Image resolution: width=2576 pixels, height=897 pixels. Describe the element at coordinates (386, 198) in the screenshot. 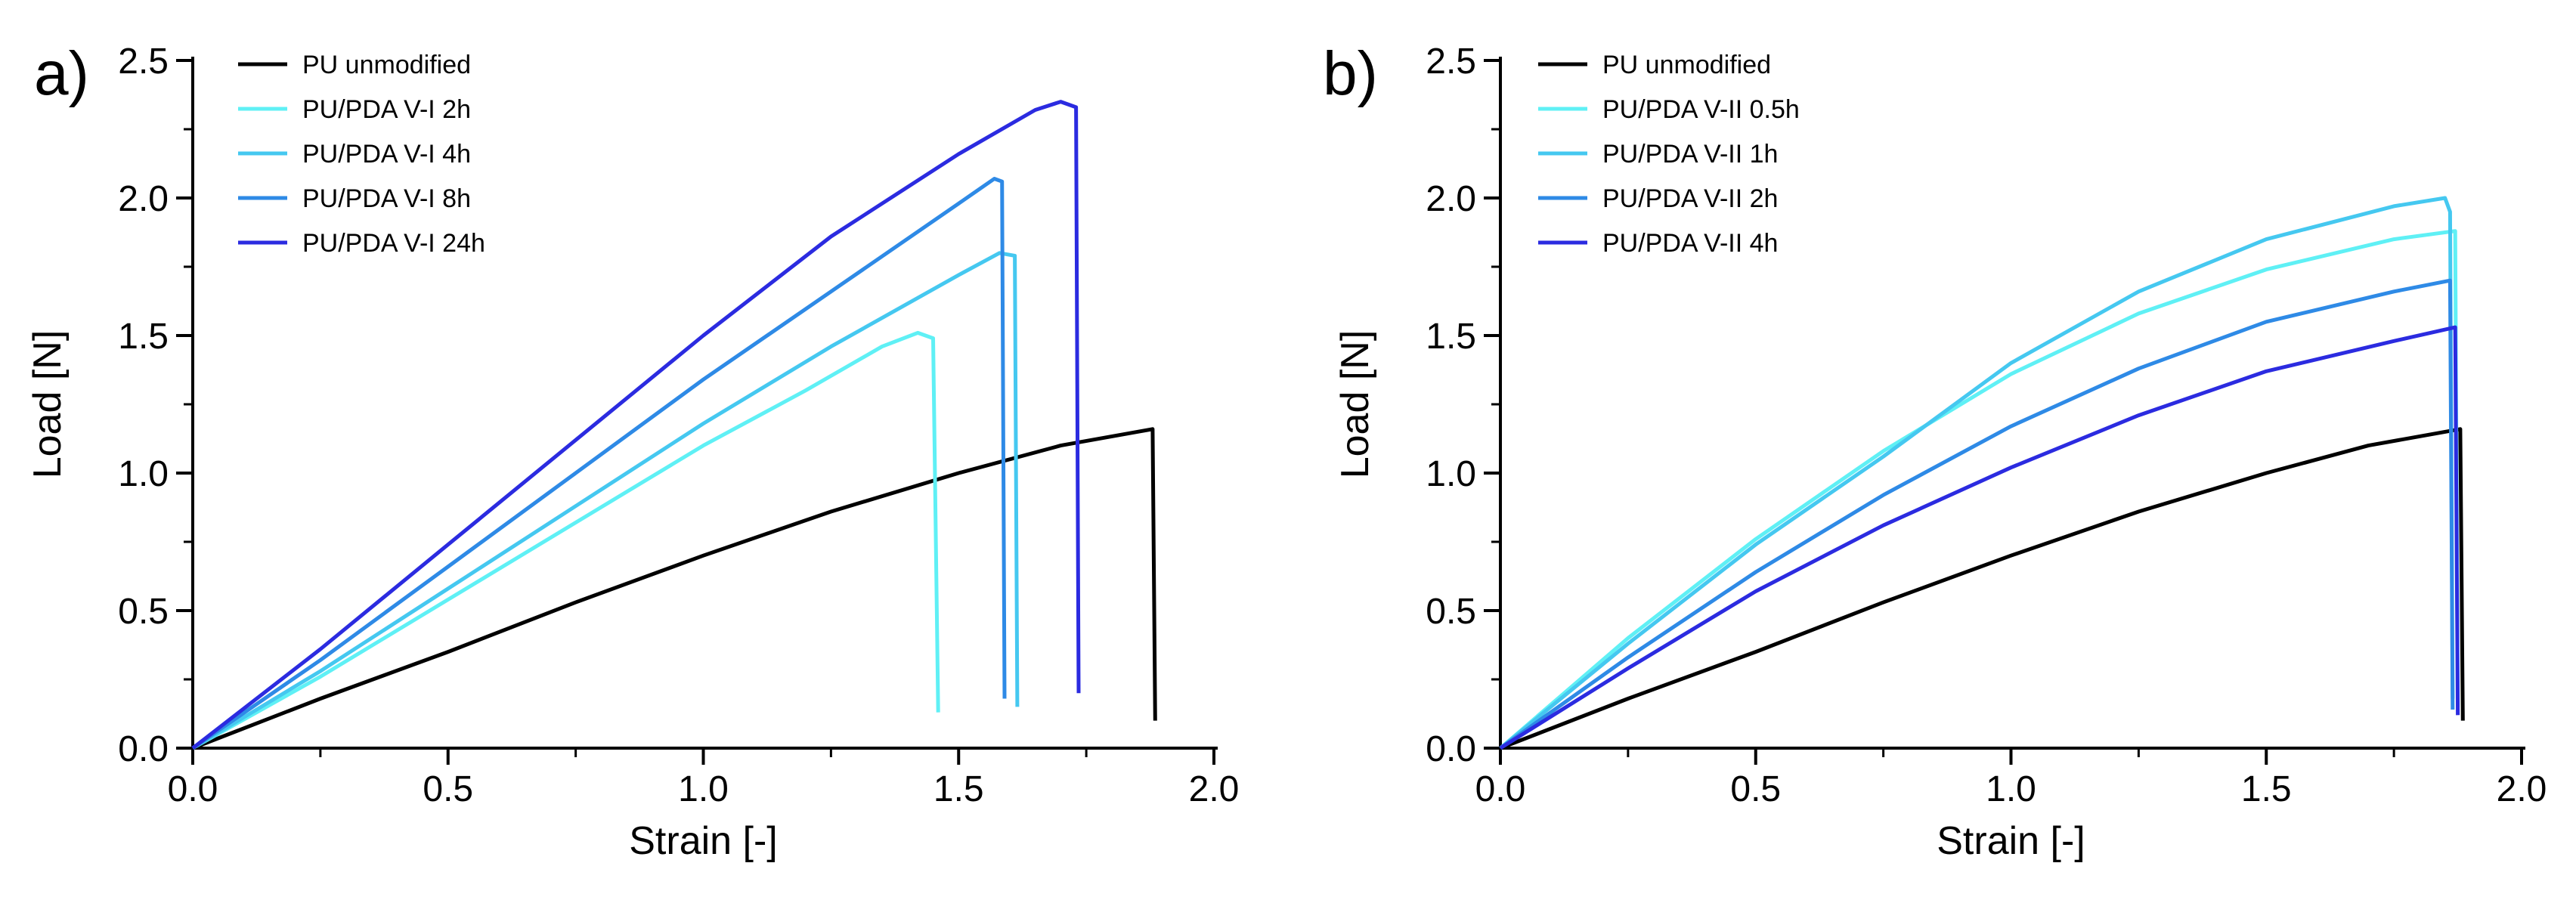

I see `legend-label: PU/PDA V-I 8h` at that location.